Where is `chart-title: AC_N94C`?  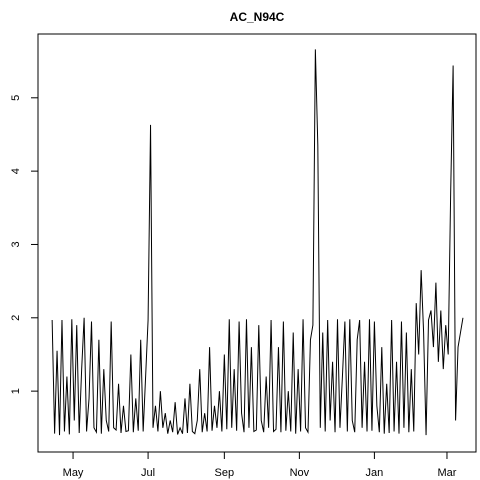 chart-title: AC_N94C is located at coordinates (257, 17).